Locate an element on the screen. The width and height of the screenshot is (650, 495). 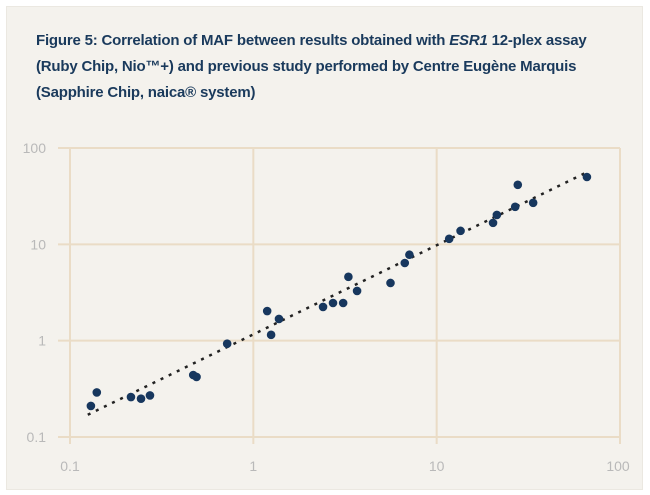
x-tick-label: 100 is located at coordinates (618, 466).